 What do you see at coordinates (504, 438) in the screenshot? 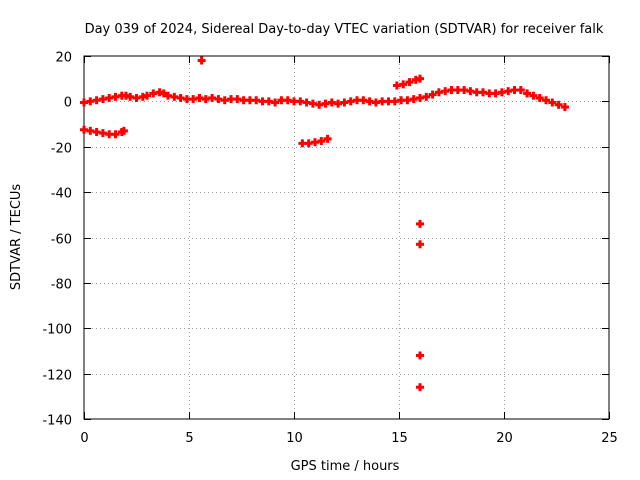
I see `x-tick-label: 20` at bounding box center [504, 438].